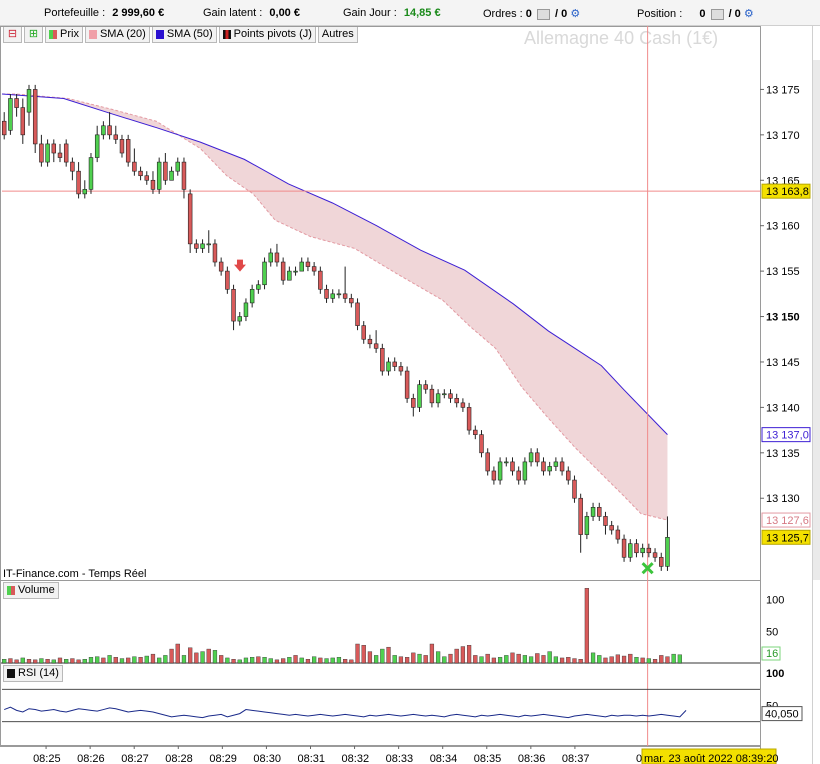 This screenshot has height=764, width=820. Describe the element at coordinates (775, 674) in the screenshot. I see `rsi-tick-100: 100` at that location.